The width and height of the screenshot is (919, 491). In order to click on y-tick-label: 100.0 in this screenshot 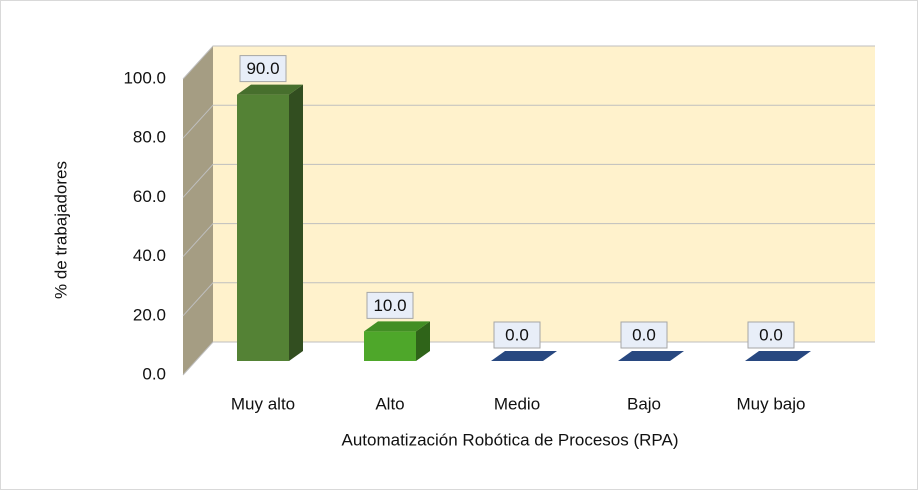, I will do `click(144, 77)`.